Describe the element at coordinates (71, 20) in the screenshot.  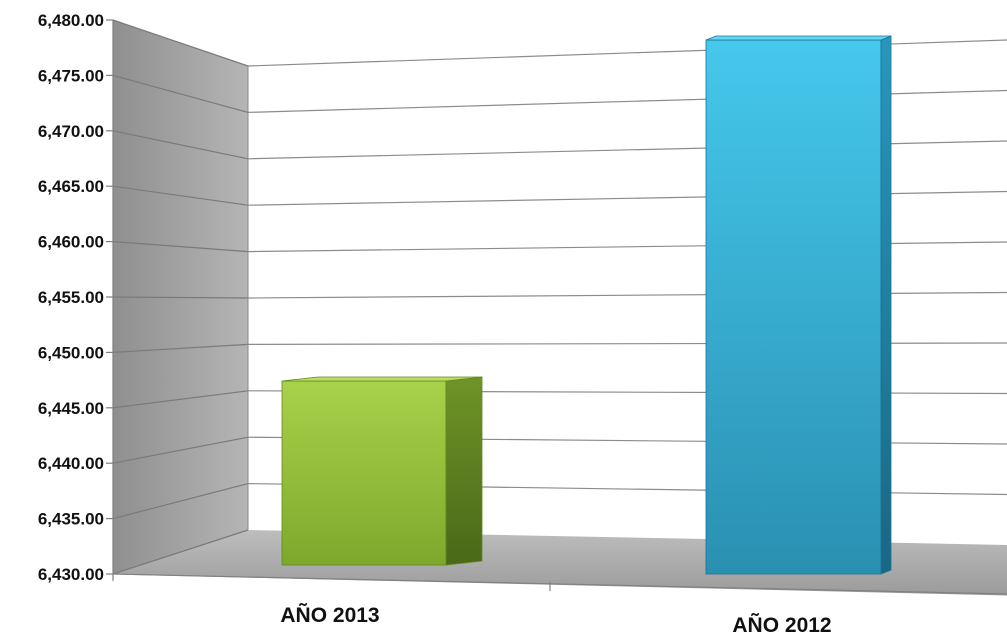
I see `y-tick-label: 6,480.00` at that location.